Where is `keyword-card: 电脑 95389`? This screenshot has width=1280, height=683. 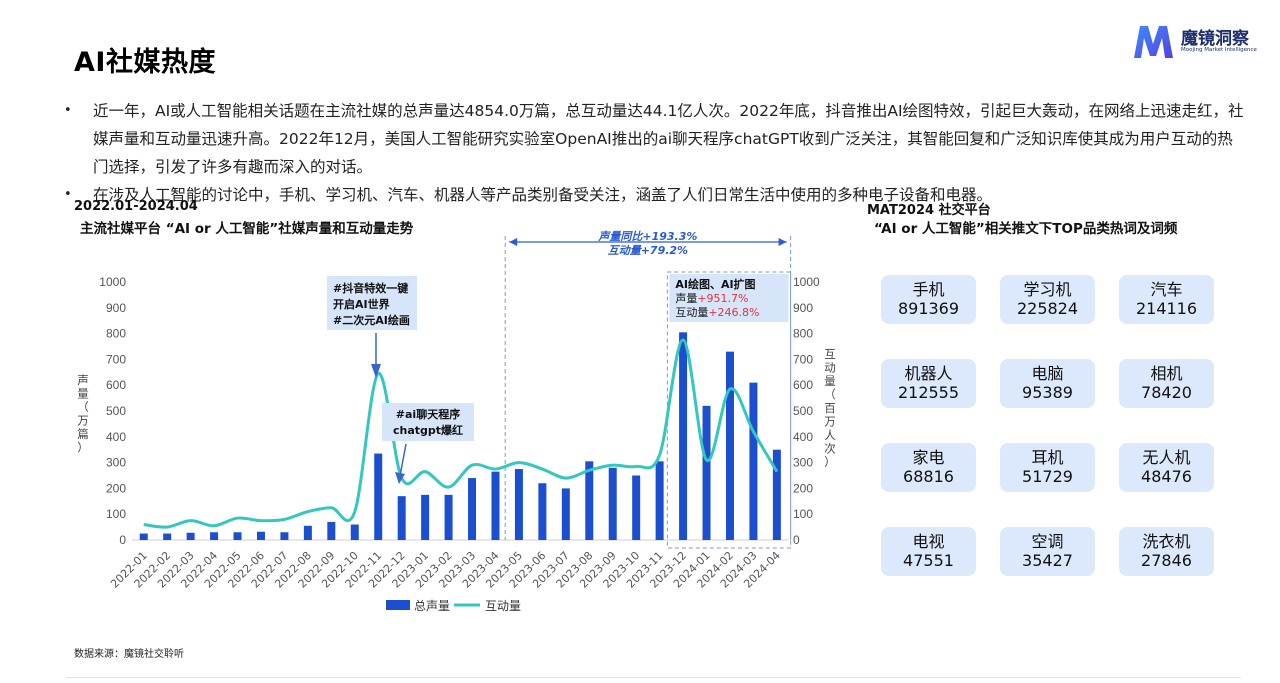 keyword-card: 电脑 95389 is located at coordinates (1047, 383).